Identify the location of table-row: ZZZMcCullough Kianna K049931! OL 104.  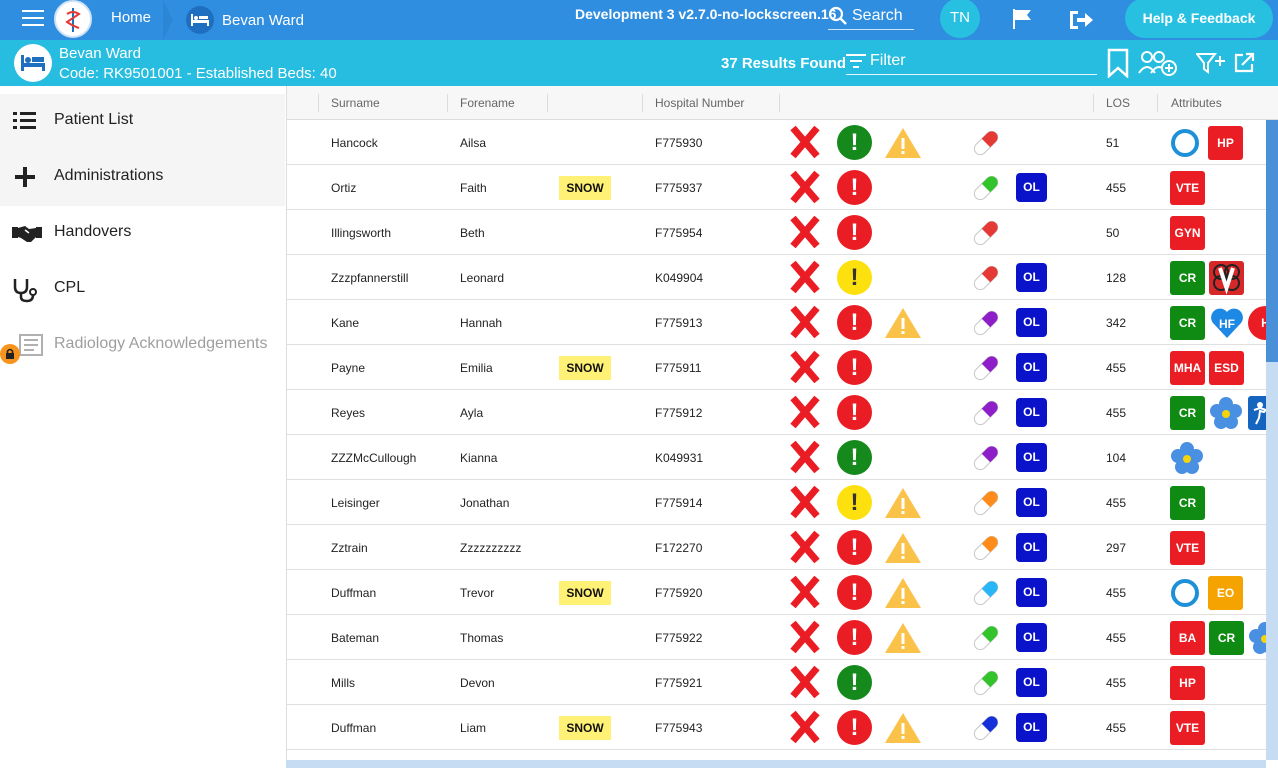
(777, 457).